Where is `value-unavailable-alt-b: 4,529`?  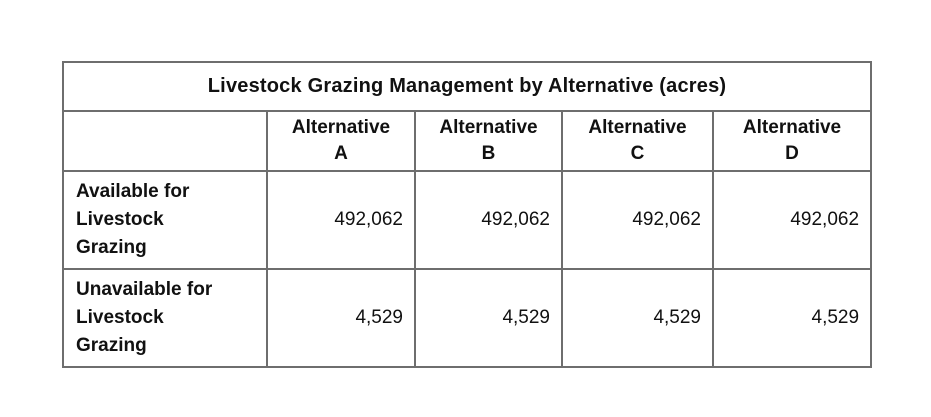 value-unavailable-alt-b: 4,529 is located at coordinates (488, 318).